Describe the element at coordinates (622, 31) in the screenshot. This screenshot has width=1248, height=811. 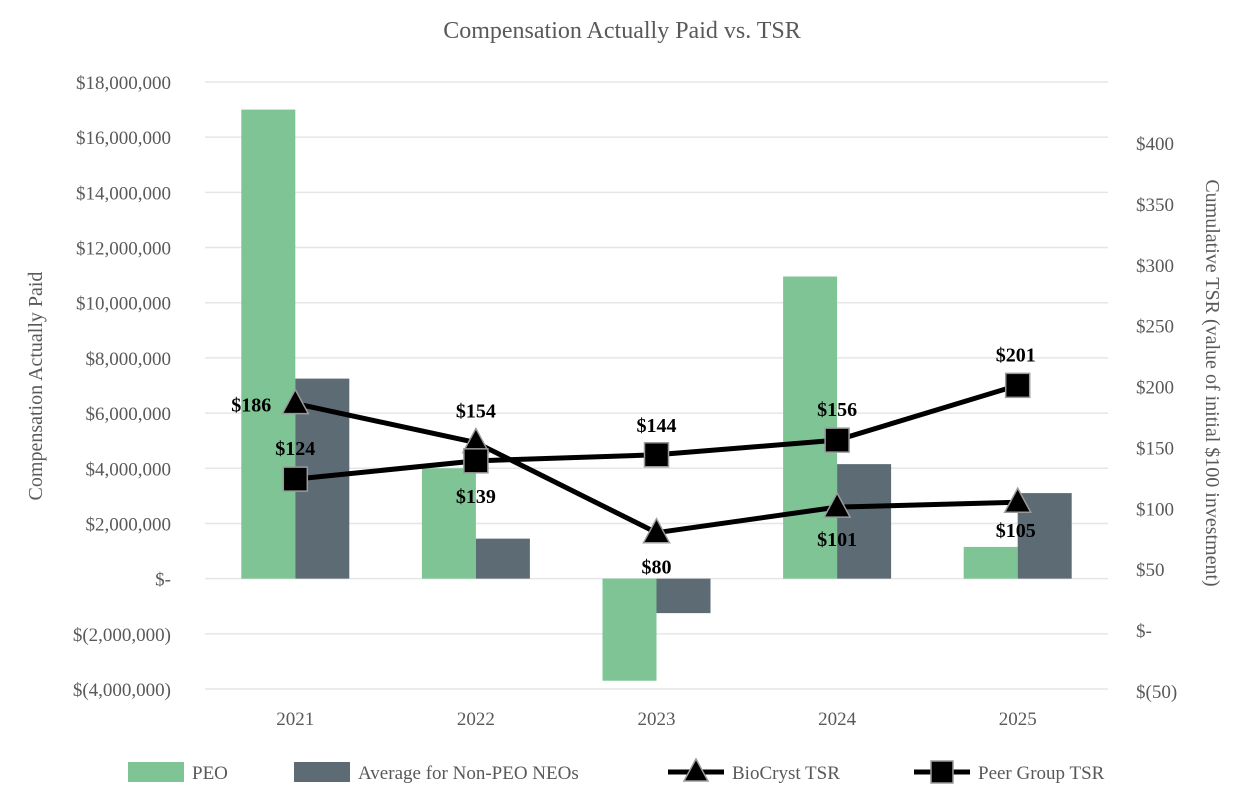
I see `chart-title: Compensation Actually Paid vs. TSR` at that location.